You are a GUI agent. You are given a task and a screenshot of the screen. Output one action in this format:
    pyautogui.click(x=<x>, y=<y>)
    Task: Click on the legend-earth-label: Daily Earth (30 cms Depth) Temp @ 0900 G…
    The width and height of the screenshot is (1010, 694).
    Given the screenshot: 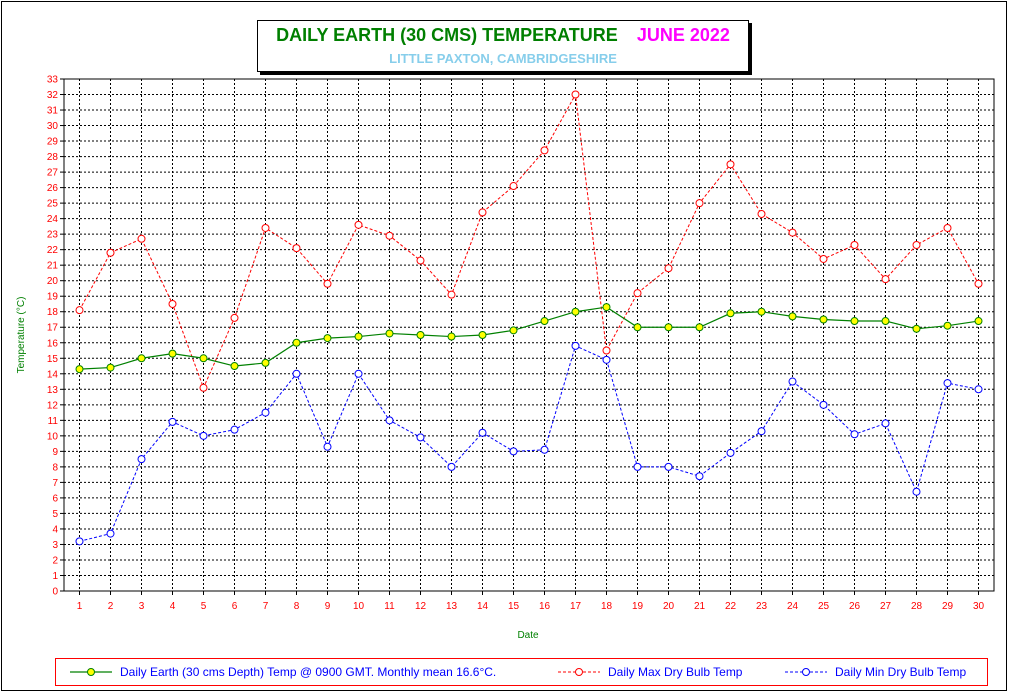 What is the action you would take?
    pyautogui.click(x=308, y=672)
    